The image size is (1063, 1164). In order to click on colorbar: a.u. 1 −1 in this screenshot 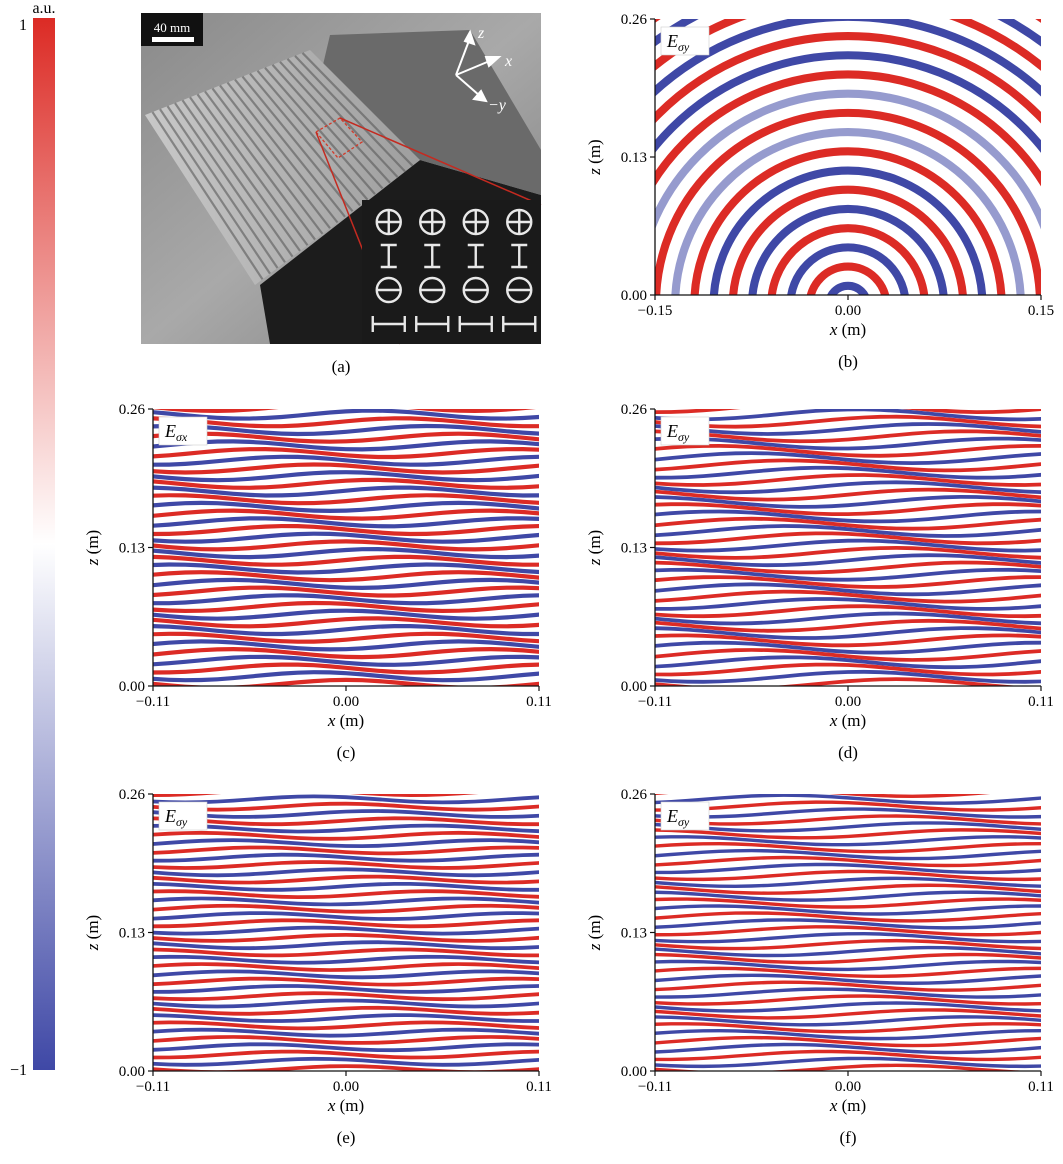, I will do `click(33, 539)`.